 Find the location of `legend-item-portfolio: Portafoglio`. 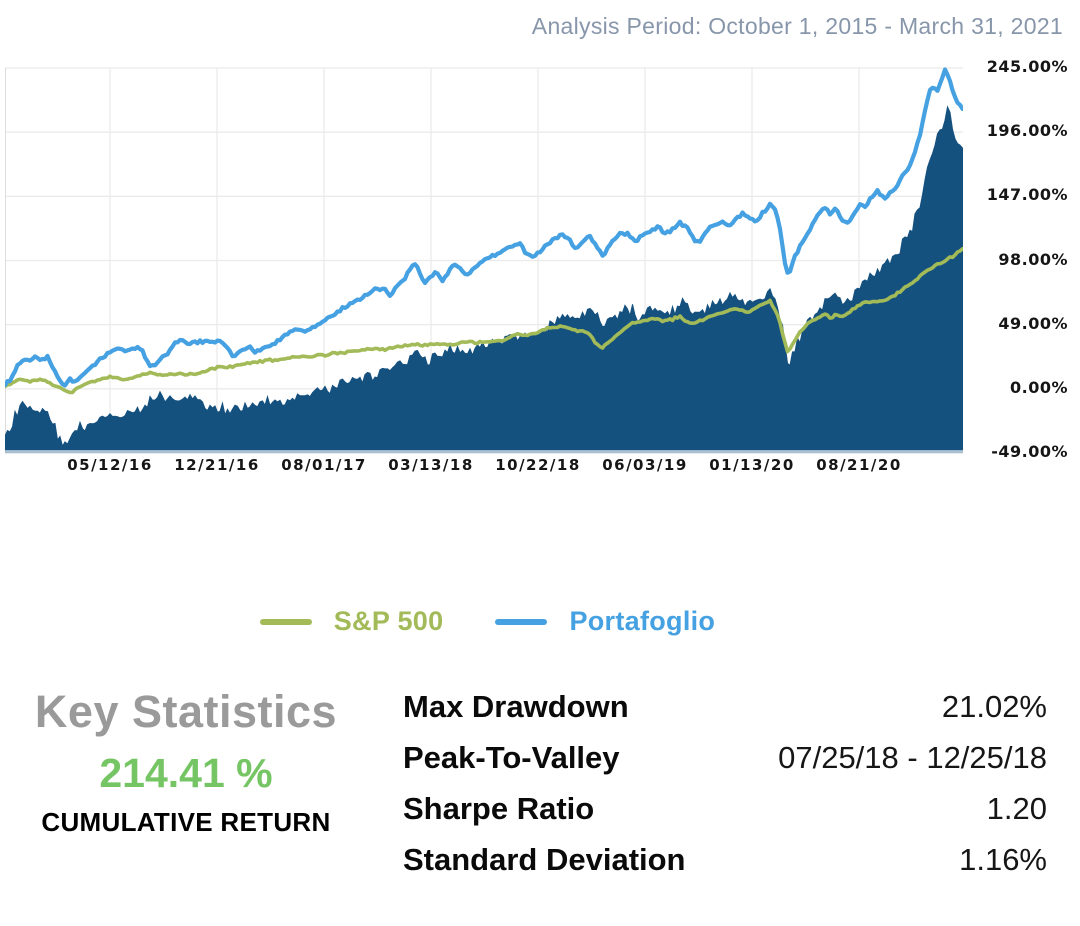

legend-item-portfolio: Portafoglio is located at coordinates (605, 621).